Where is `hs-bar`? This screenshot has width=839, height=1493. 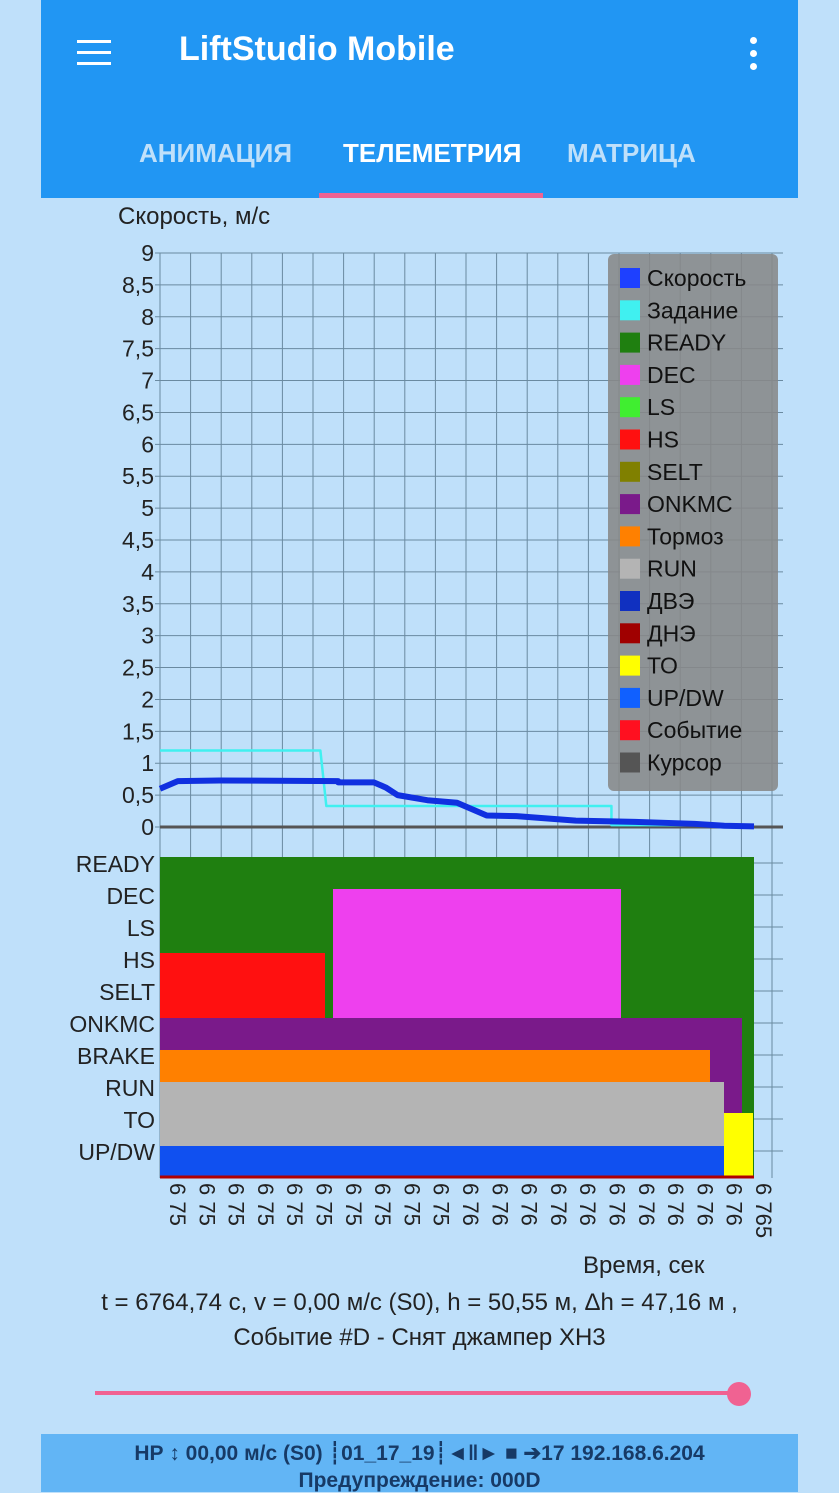 hs-bar is located at coordinates (242, 986).